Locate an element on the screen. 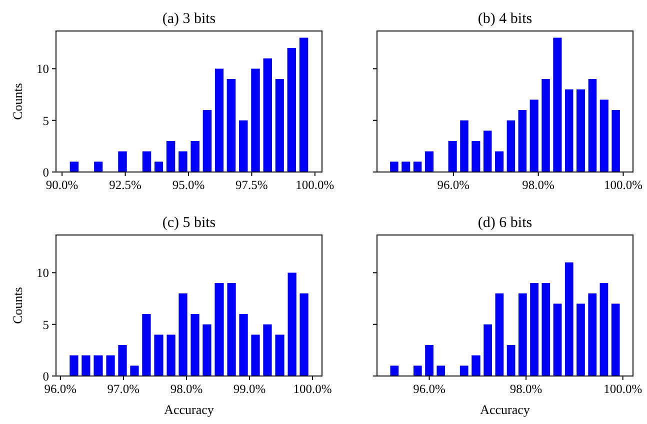  x-tick-label: 99.0% is located at coordinates (249, 389).